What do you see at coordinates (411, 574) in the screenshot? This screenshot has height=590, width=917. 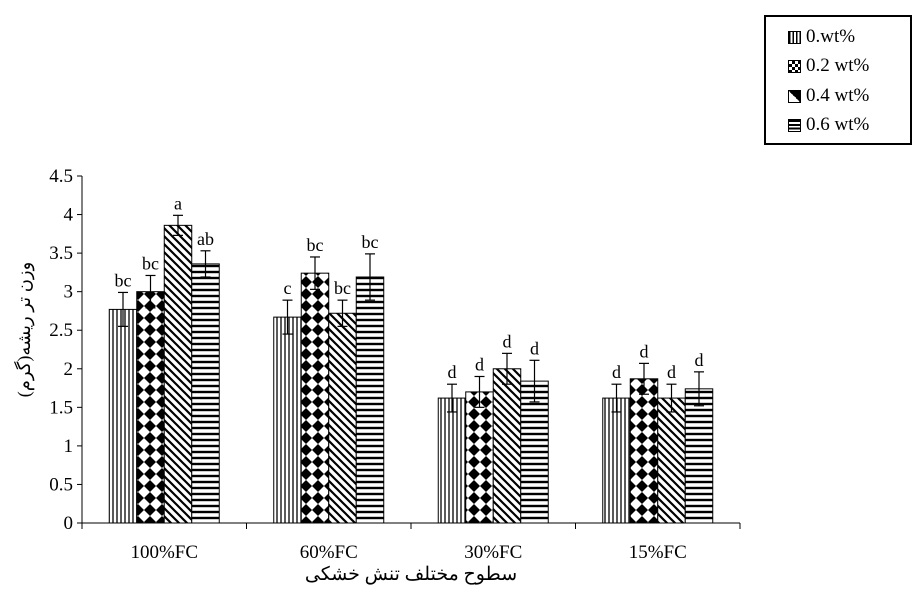 I see `x-axis-title: سطوح مختلف تنش خشکی` at bounding box center [411, 574].